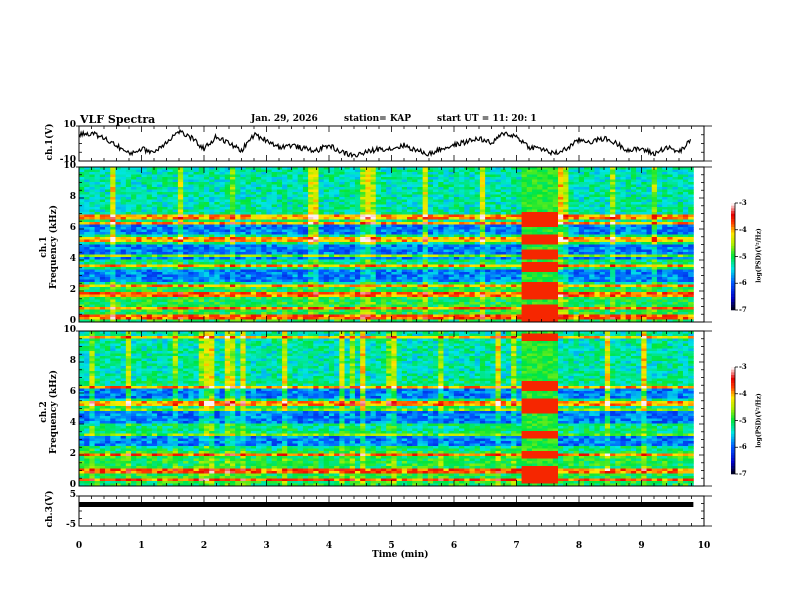 The image size is (792, 612). Describe the element at coordinates (69, 125) in the screenshot. I see `ch1-ytick-label: 10` at that location.